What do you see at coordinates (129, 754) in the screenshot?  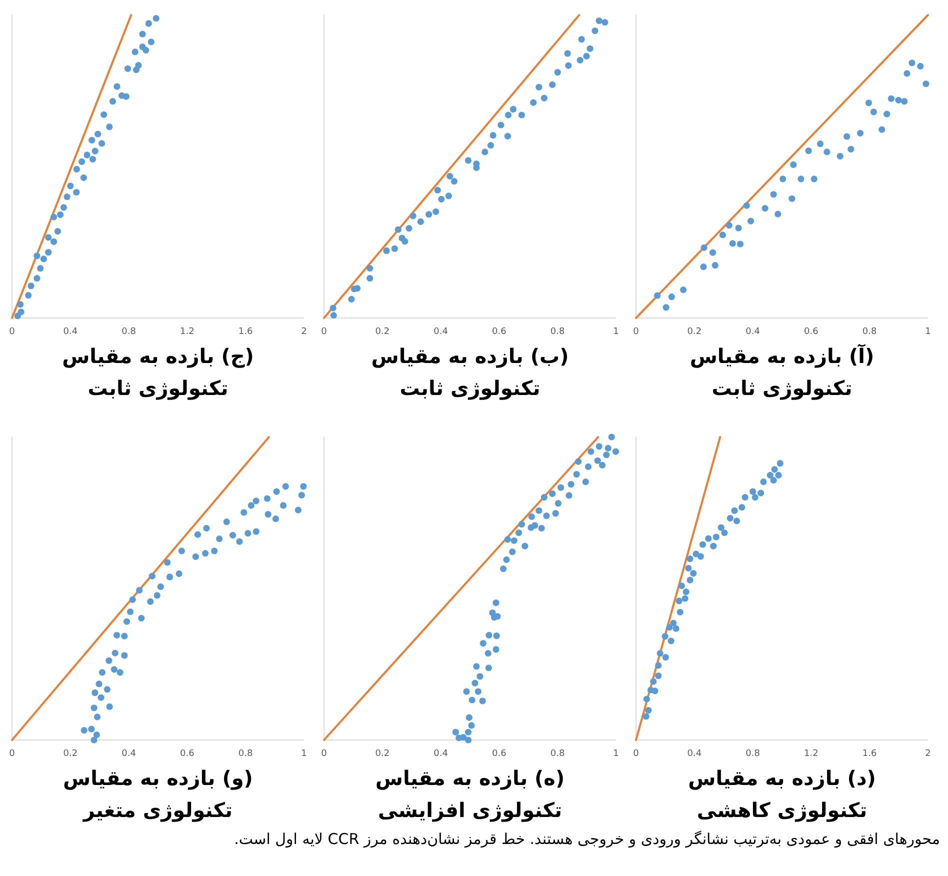 I see `x-tick-label: 0.4` at bounding box center [129, 754].